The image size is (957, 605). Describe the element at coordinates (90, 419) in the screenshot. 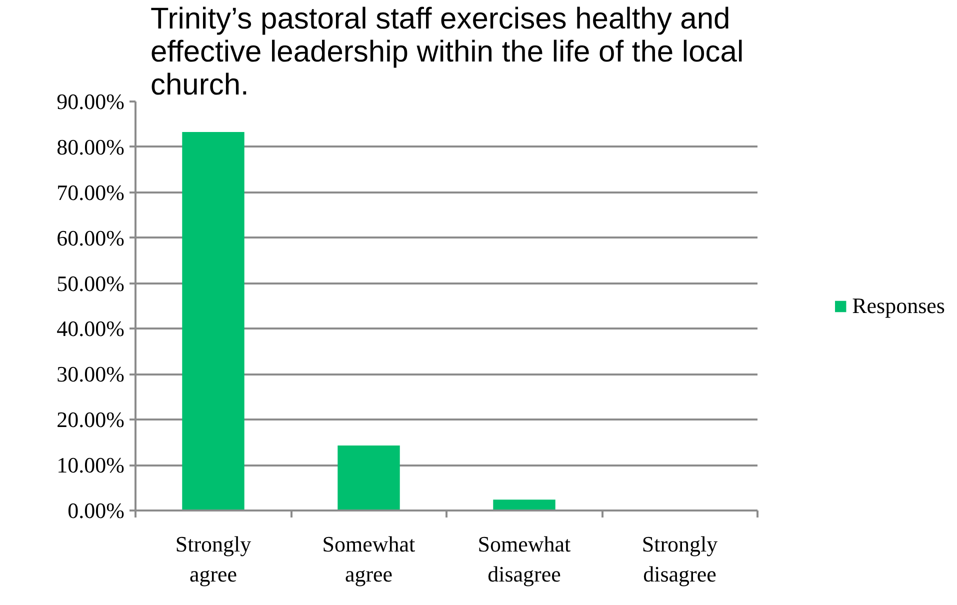

I see `y-tick-label: 20.00%` at that location.